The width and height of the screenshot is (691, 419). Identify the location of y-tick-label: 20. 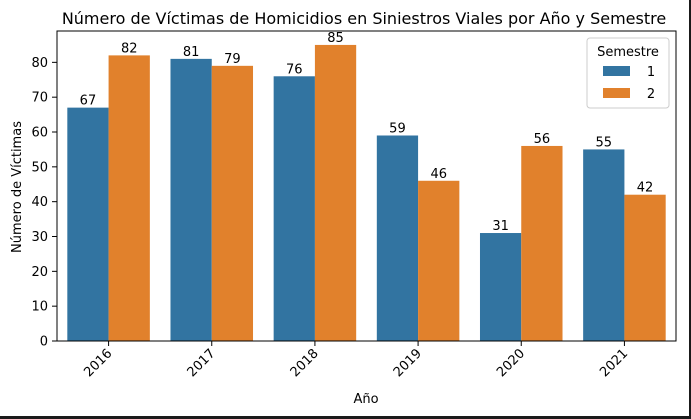
(39, 272).